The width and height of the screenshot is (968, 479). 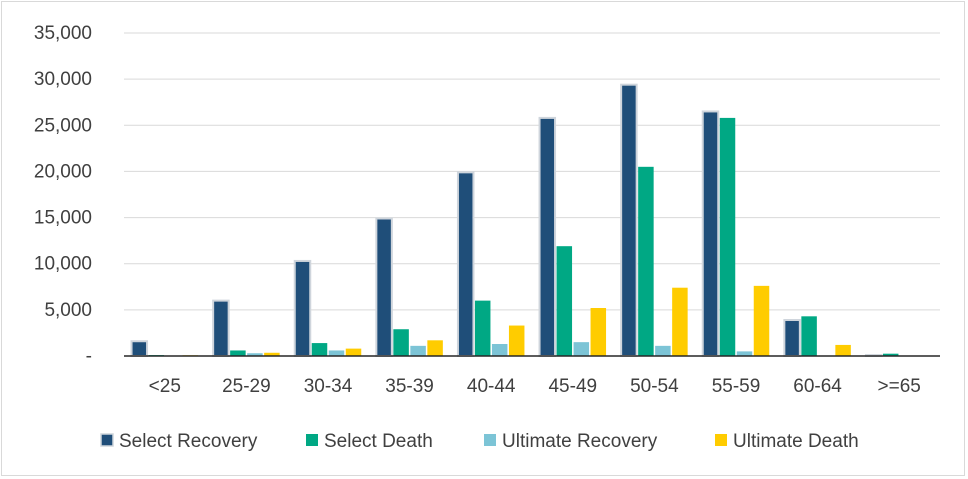 I want to click on legend-label: Select Death, so click(x=378, y=441).